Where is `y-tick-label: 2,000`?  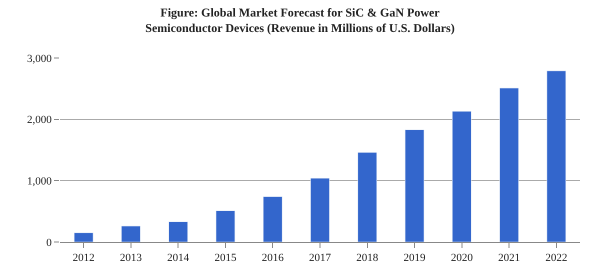 y-tick-label: 2,000 is located at coordinates (39, 120).